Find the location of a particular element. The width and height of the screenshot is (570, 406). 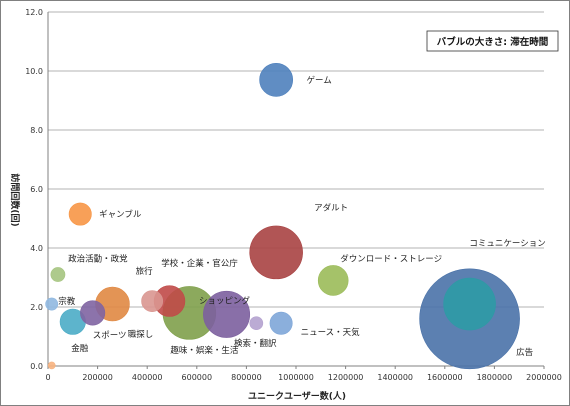

y-tick-label: 10.0 is located at coordinates (34, 71).